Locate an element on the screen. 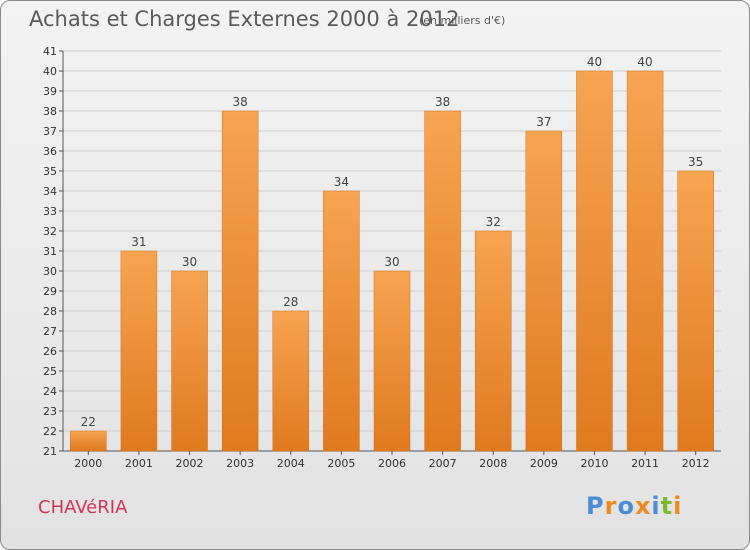 The height and width of the screenshot is (550, 750). place-name: CHAVéRIA is located at coordinates (83, 507).